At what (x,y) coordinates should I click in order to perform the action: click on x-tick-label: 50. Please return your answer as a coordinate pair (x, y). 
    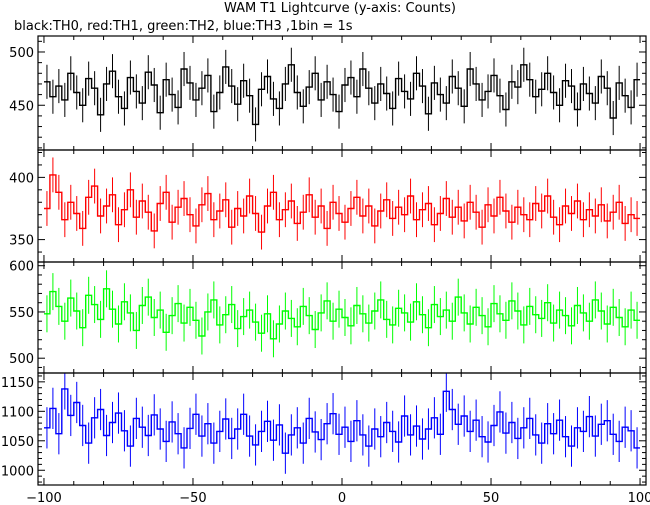
    Looking at the image, I should click on (491, 498).